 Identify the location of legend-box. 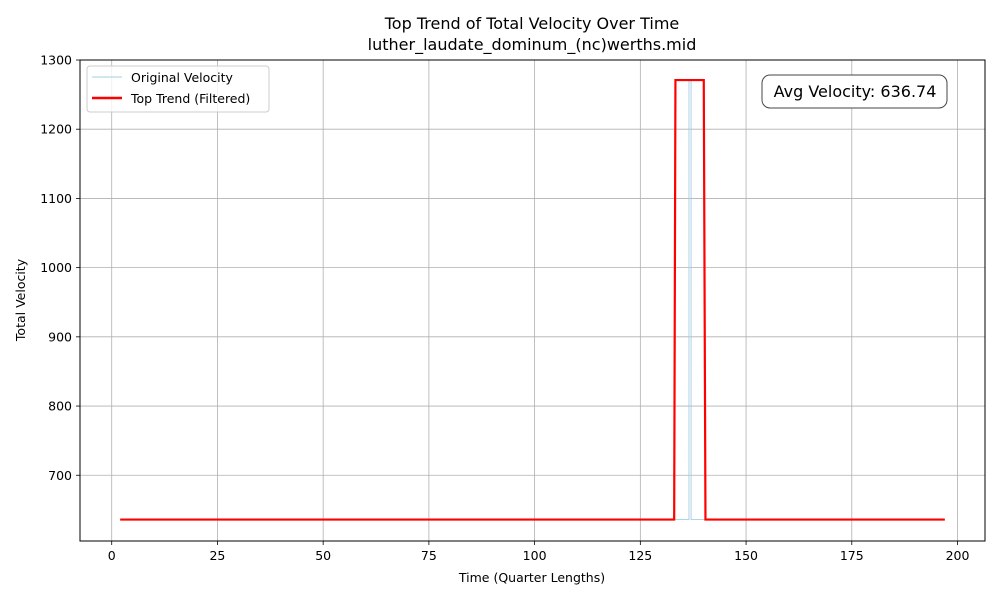
(178, 89).